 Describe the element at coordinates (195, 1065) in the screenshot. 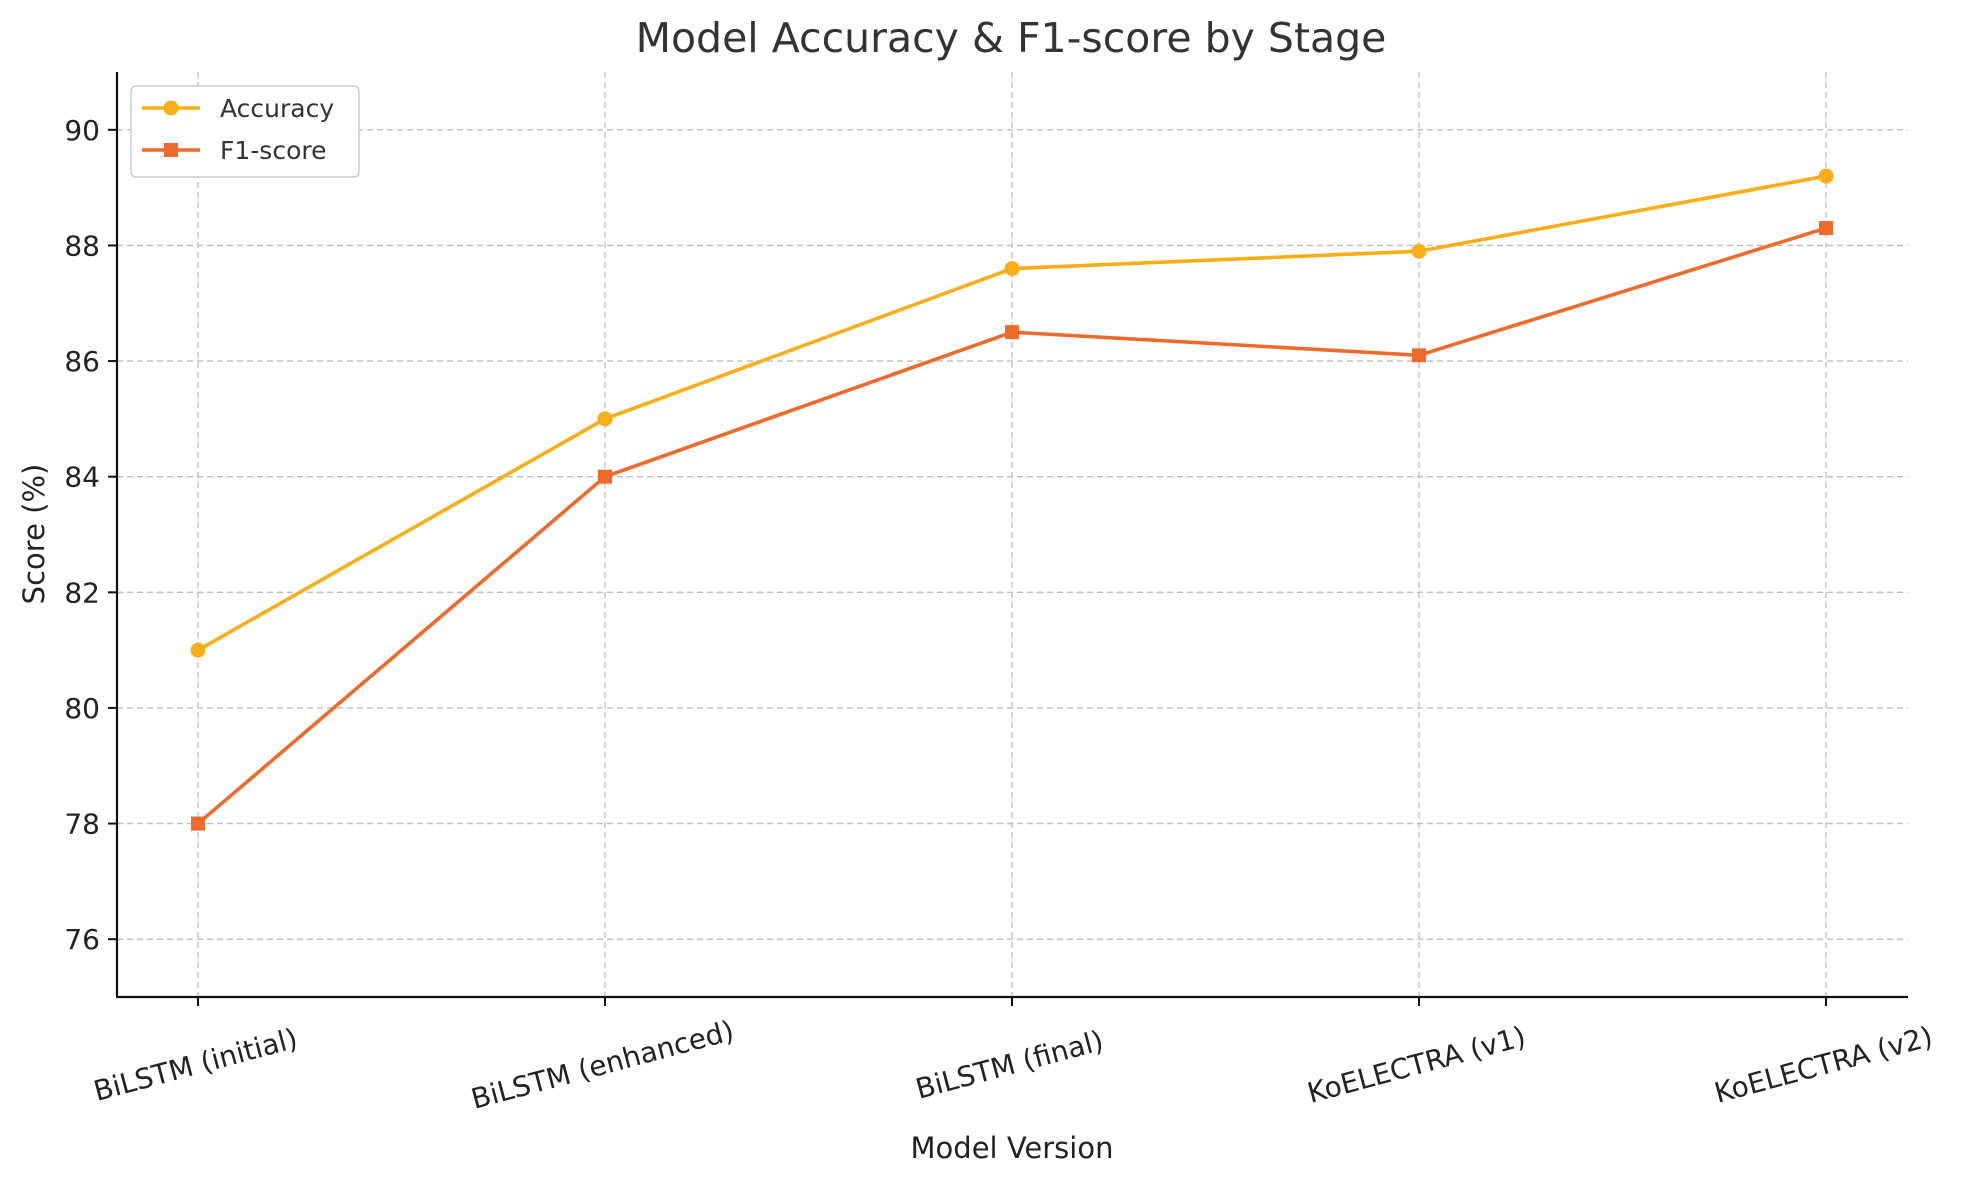

I see `x-tick-label: BiLSTM (initial)` at that location.